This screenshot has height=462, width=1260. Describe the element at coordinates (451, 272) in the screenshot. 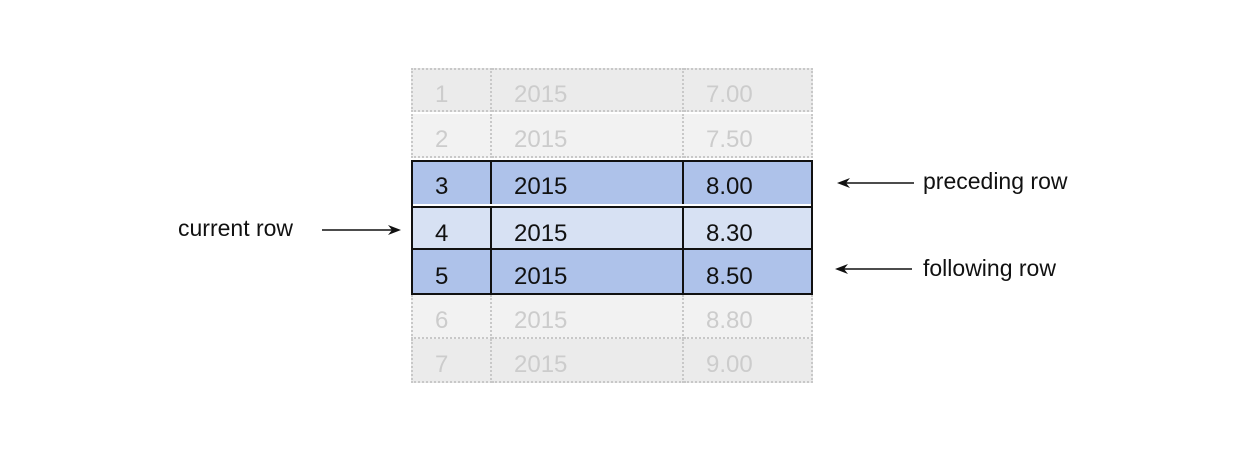

I see `row-id-cell: 5` at that location.